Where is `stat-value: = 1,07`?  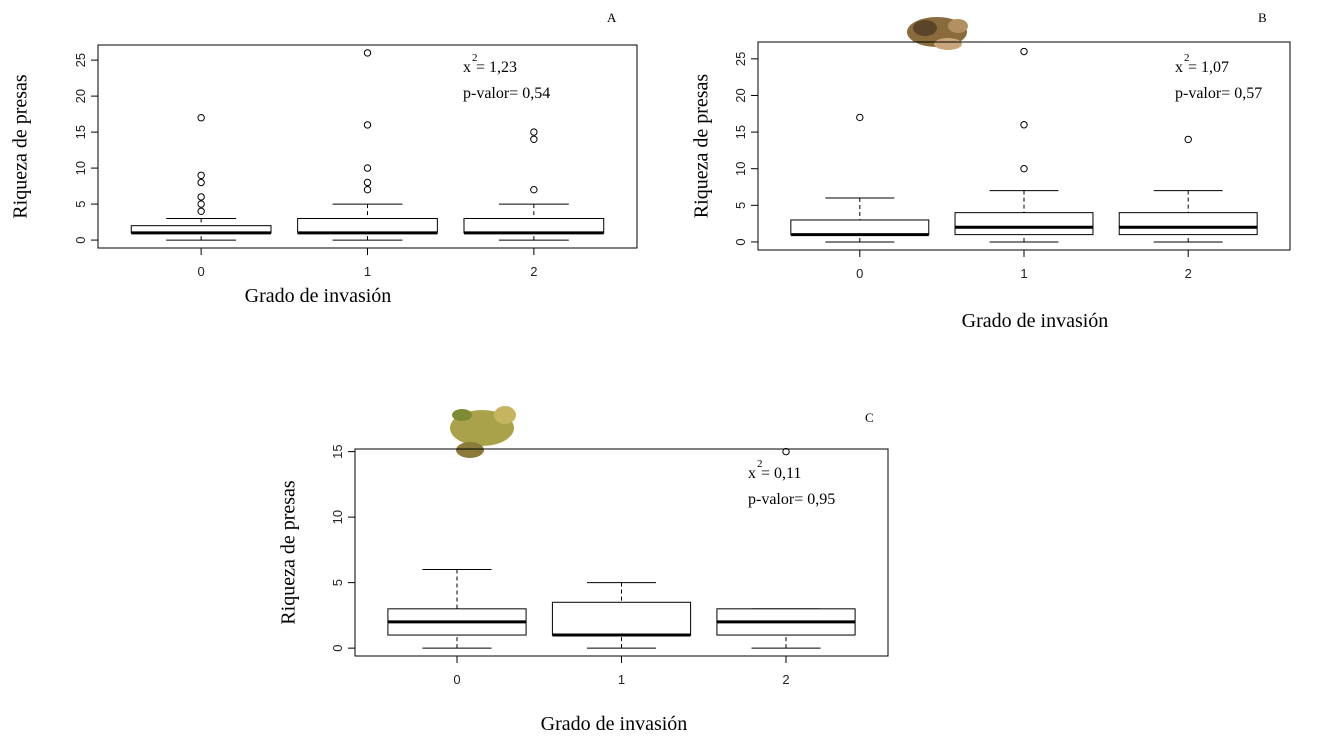 stat-value: = 1,07 is located at coordinates (1208, 67).